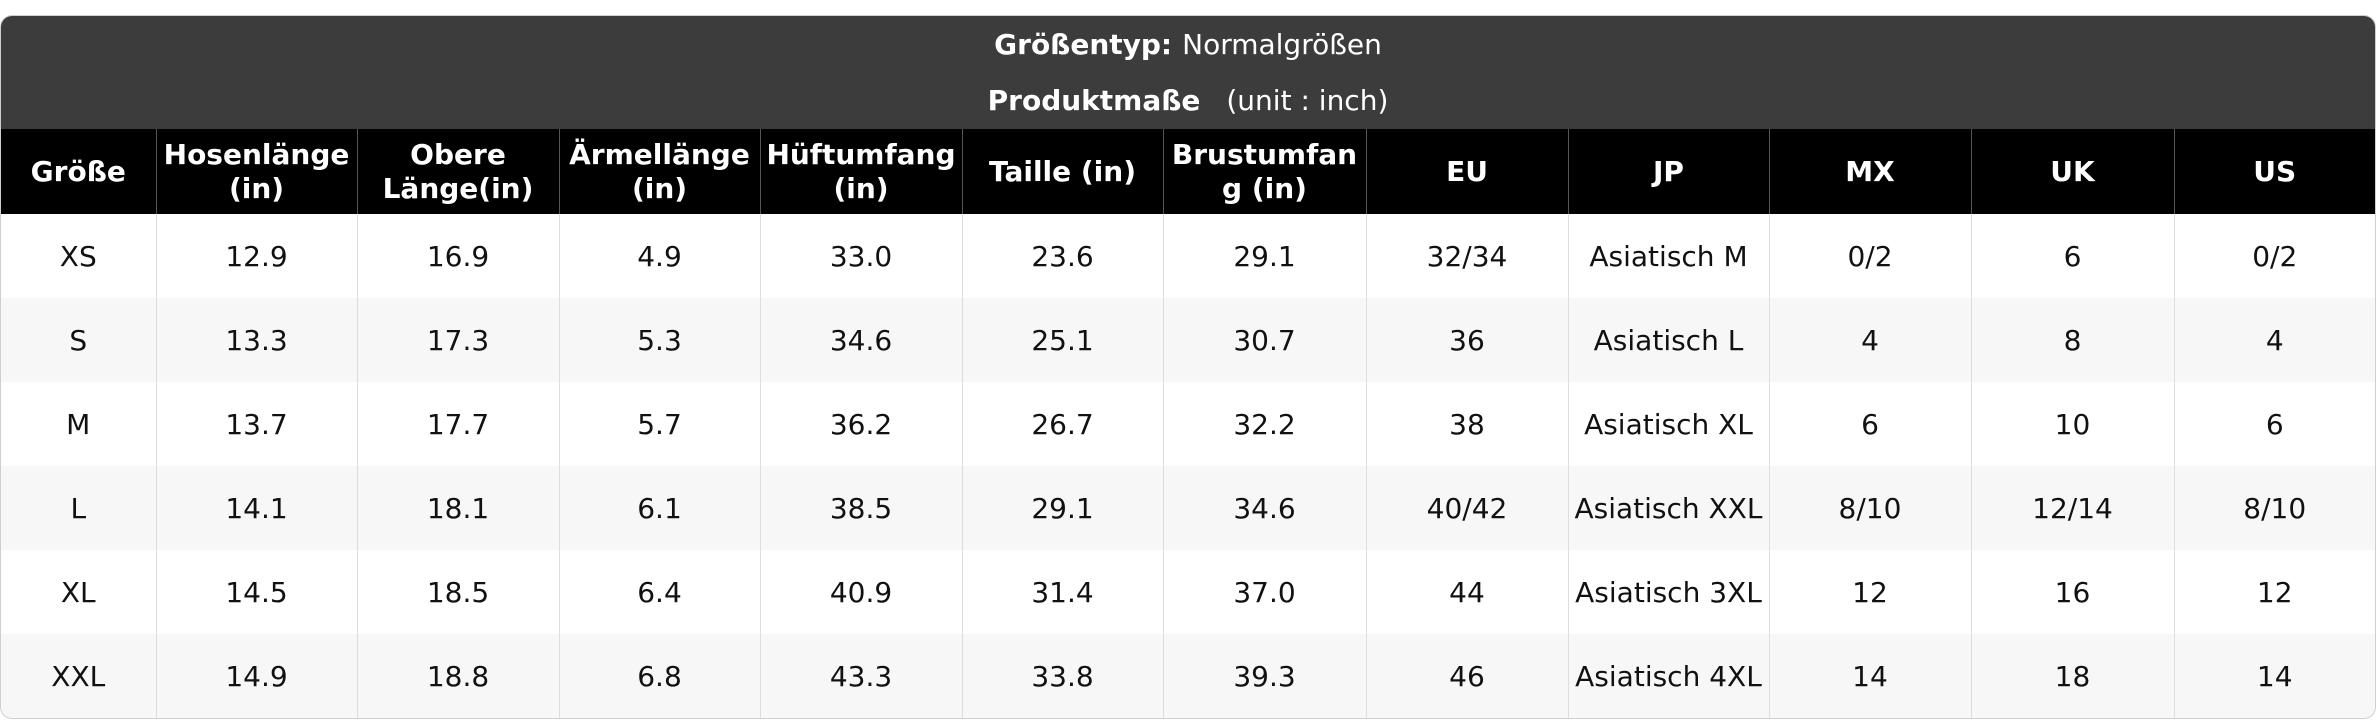  What do you see at coordinates (457, 171) in the screenshot?
I see `column-header: Obere Länge(in)` at bounding box center [457, 171].